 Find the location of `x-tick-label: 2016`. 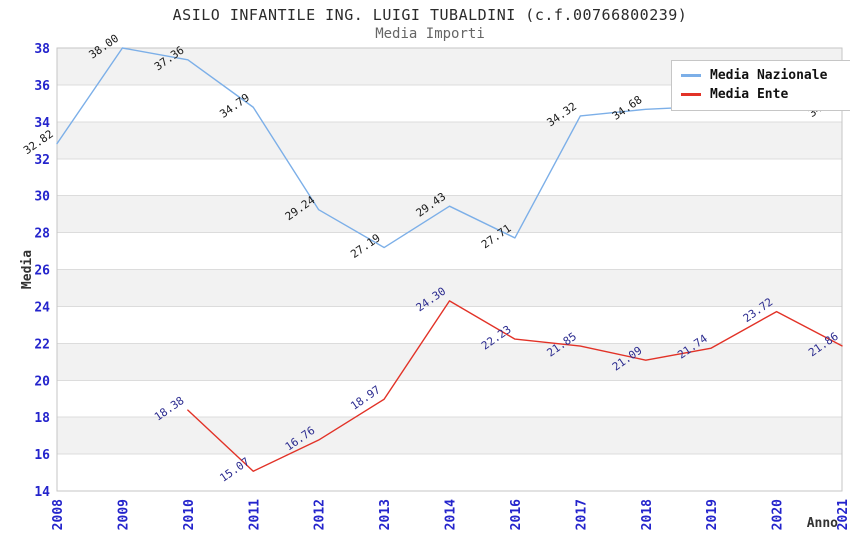

x-tick-label: 2016 is located at coordinates (516, 514).